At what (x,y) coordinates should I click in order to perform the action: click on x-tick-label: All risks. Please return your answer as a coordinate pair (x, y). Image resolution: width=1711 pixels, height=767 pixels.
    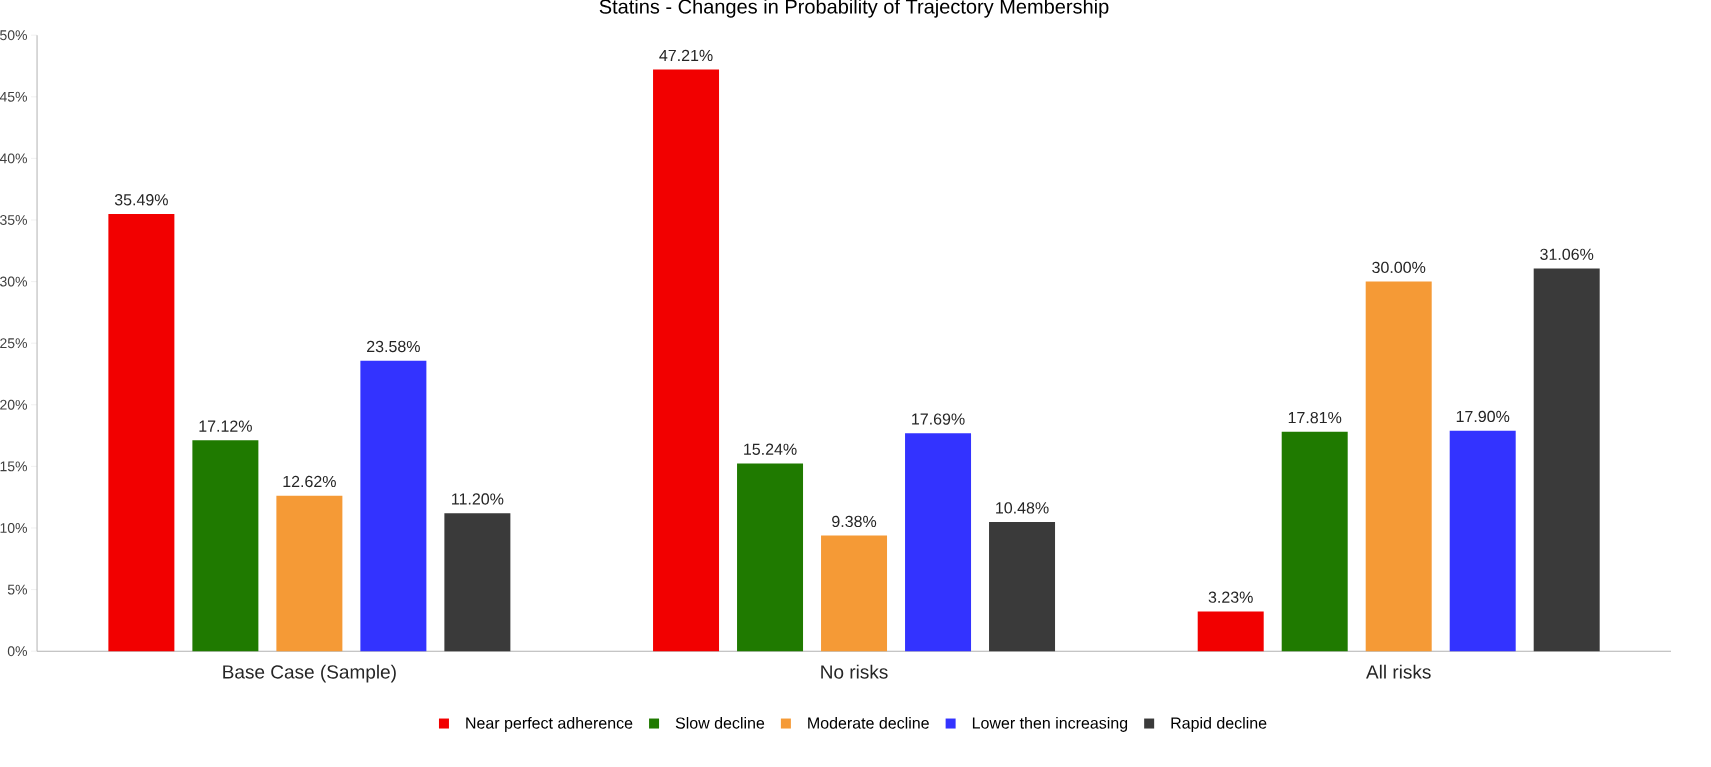
    Looking at the image, I should click on (1398, 671).